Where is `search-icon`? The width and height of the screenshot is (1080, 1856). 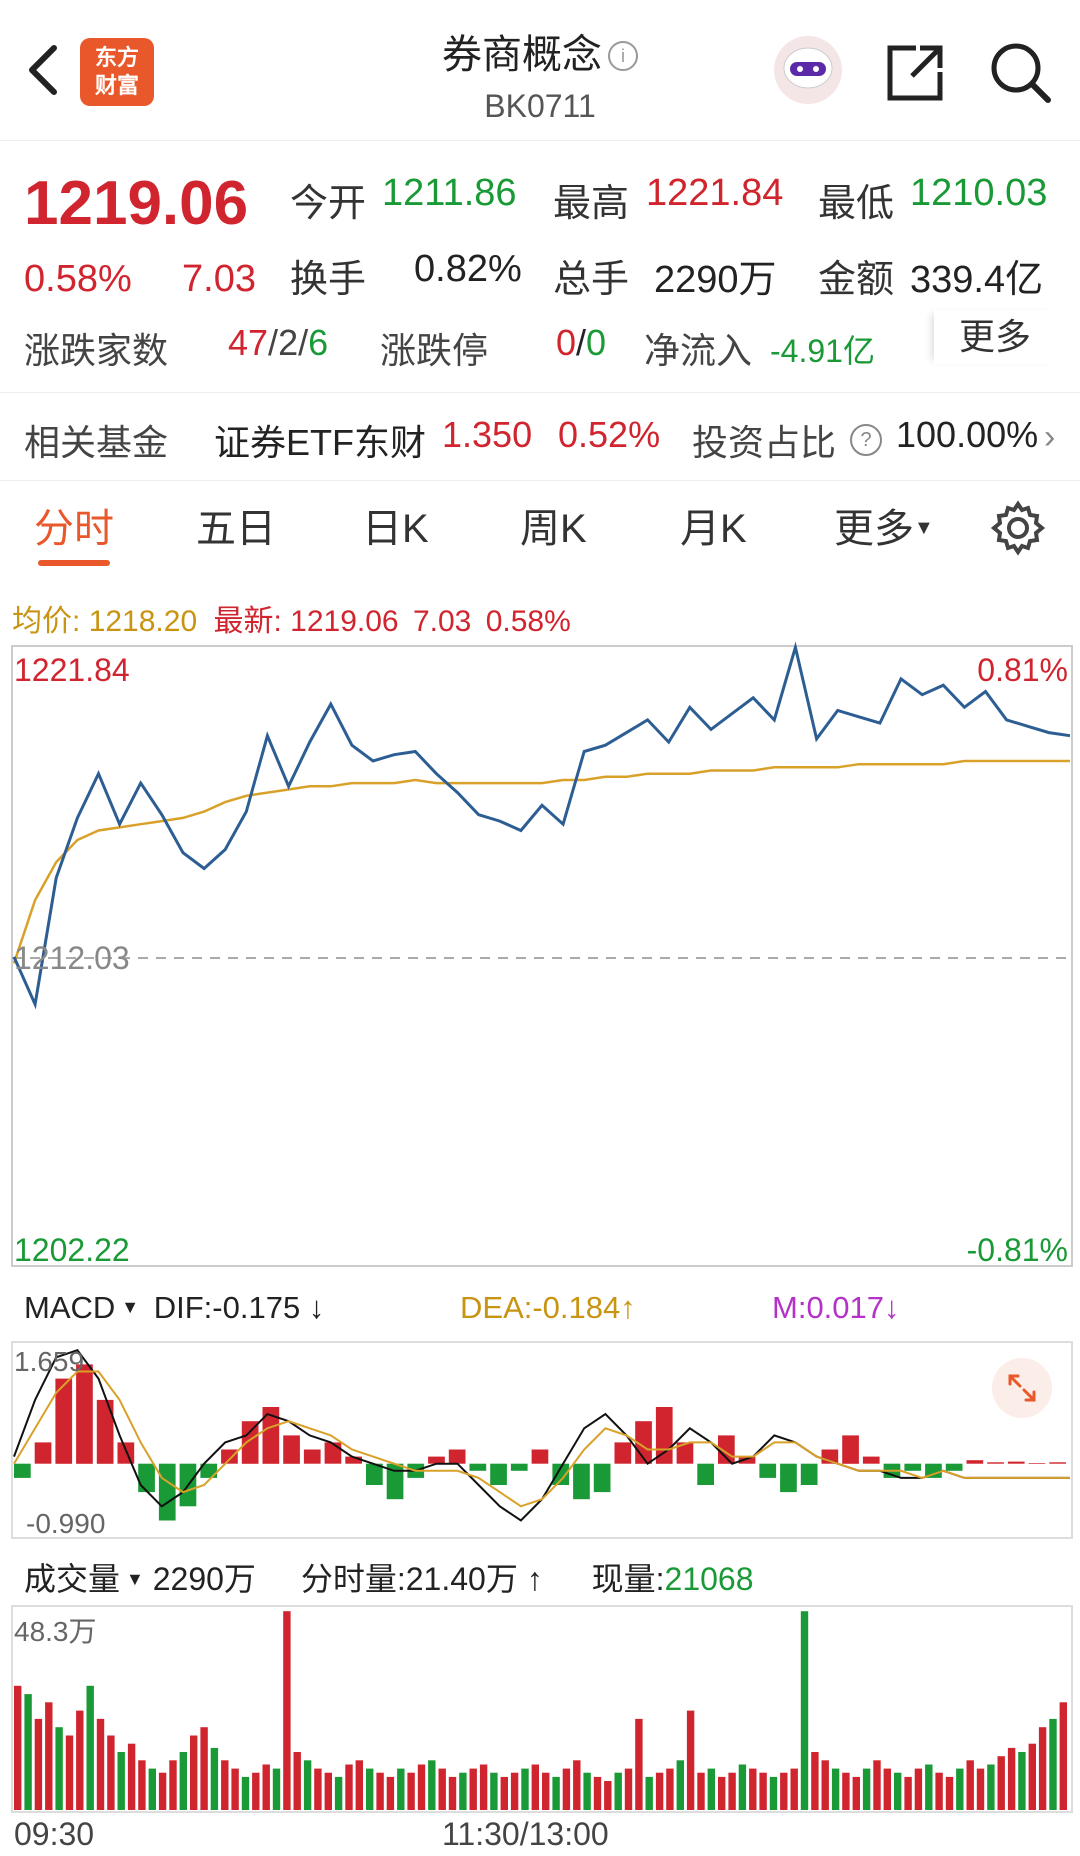 search-icon is located at coordinates (1021, 73).